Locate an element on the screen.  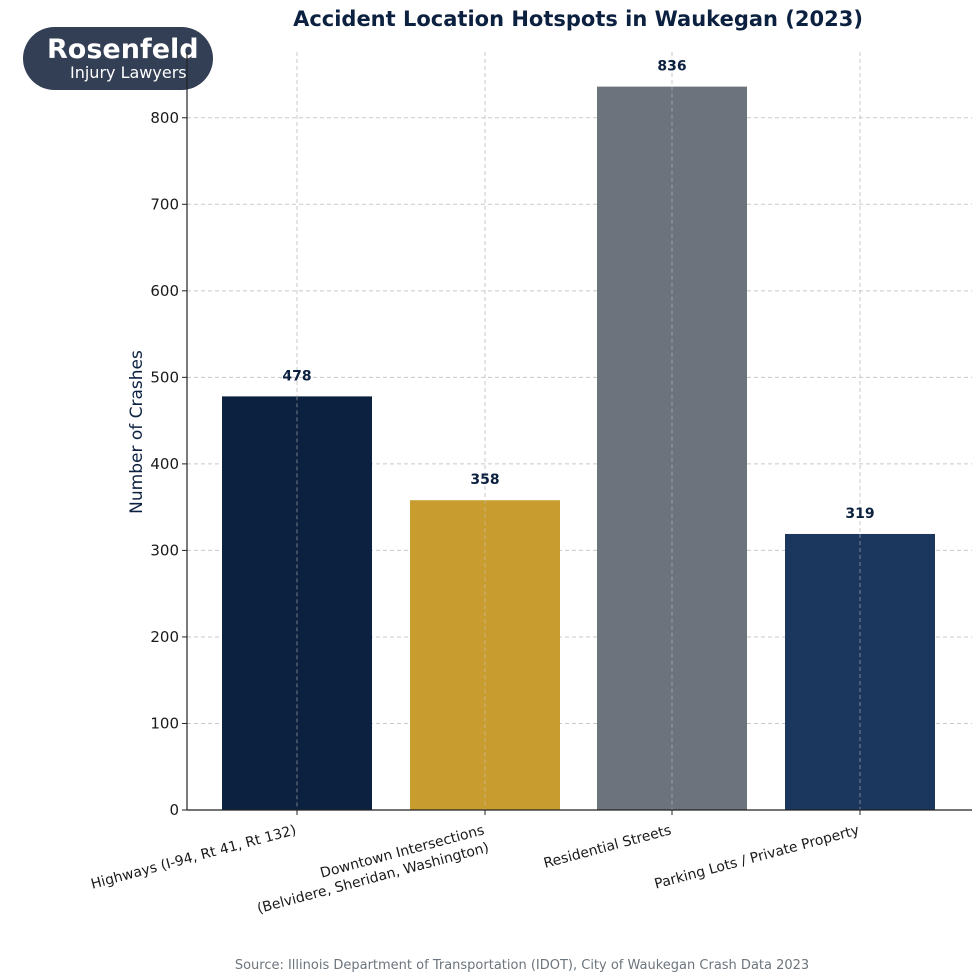
y-tick-label: 700 is located at coordinates (164, 204).